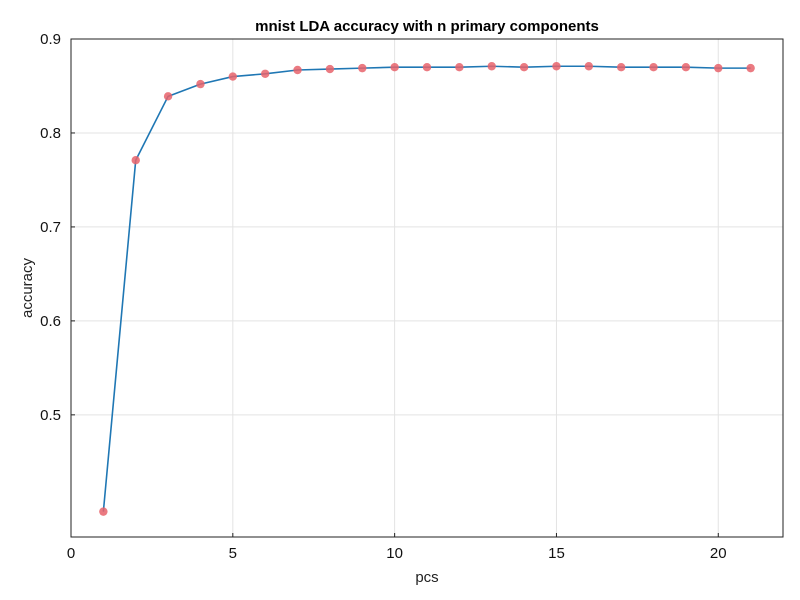 The width and height of the screenshot is (800, 600). Describe the element at coordinates (50, 415) in the screenshot. I see `y-tick-label: 0.5` at that location.